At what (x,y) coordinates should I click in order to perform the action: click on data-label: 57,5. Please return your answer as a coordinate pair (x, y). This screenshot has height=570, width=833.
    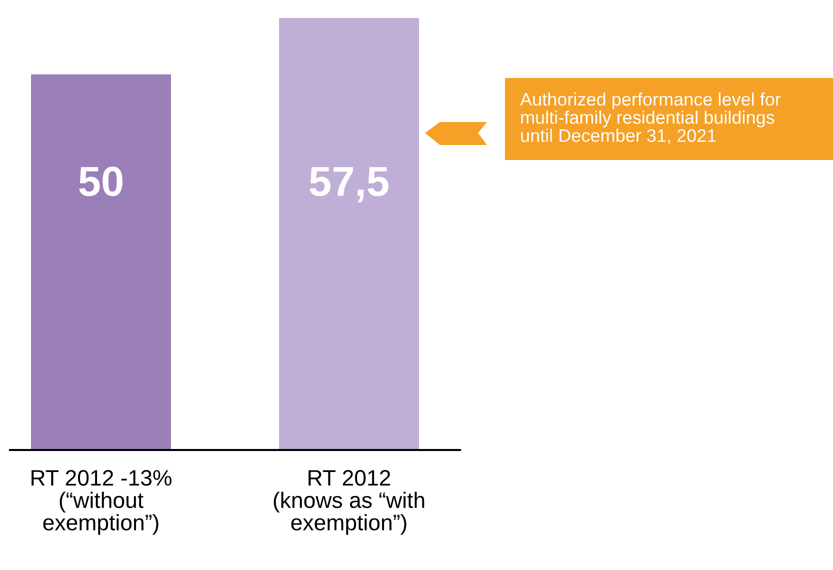
    Looking at the image, I should click on (349, 184).